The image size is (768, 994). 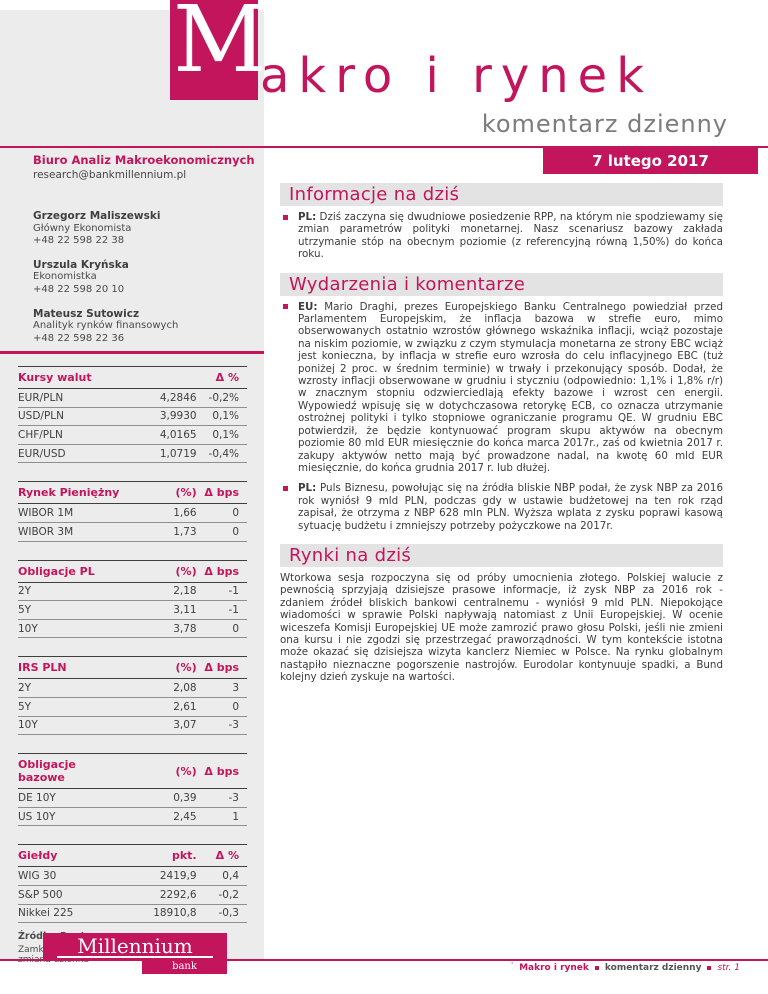 I want to click on cell-delta: -0,2, so click(x=221, y=895).